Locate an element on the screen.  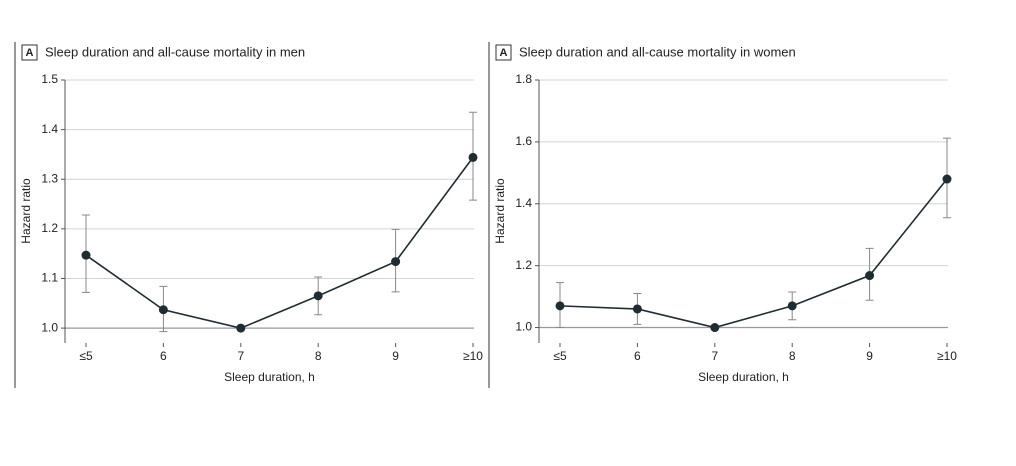
y-tick-label: 1.3 is located at coordinates (49, 178).